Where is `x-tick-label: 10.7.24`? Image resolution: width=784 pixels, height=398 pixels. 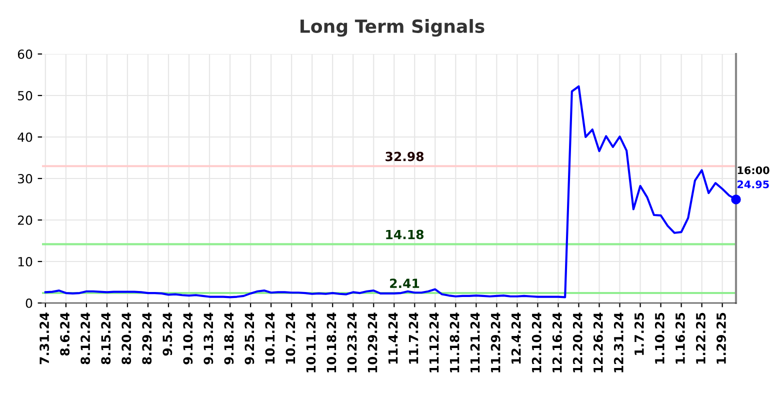 x-tick-label: 10.7.24 is located at coordinates (291, 338).